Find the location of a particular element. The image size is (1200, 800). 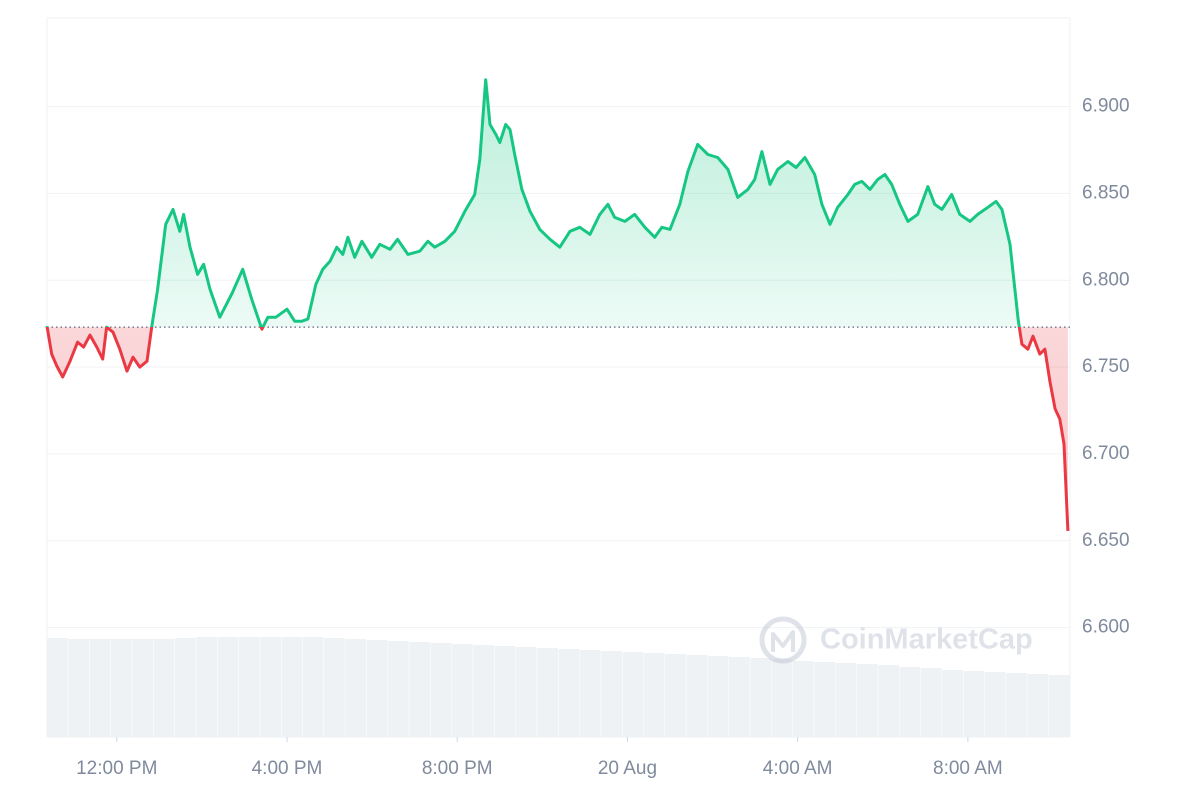

y-tick-label: 6.650 is located at coordinates (1106, 540).